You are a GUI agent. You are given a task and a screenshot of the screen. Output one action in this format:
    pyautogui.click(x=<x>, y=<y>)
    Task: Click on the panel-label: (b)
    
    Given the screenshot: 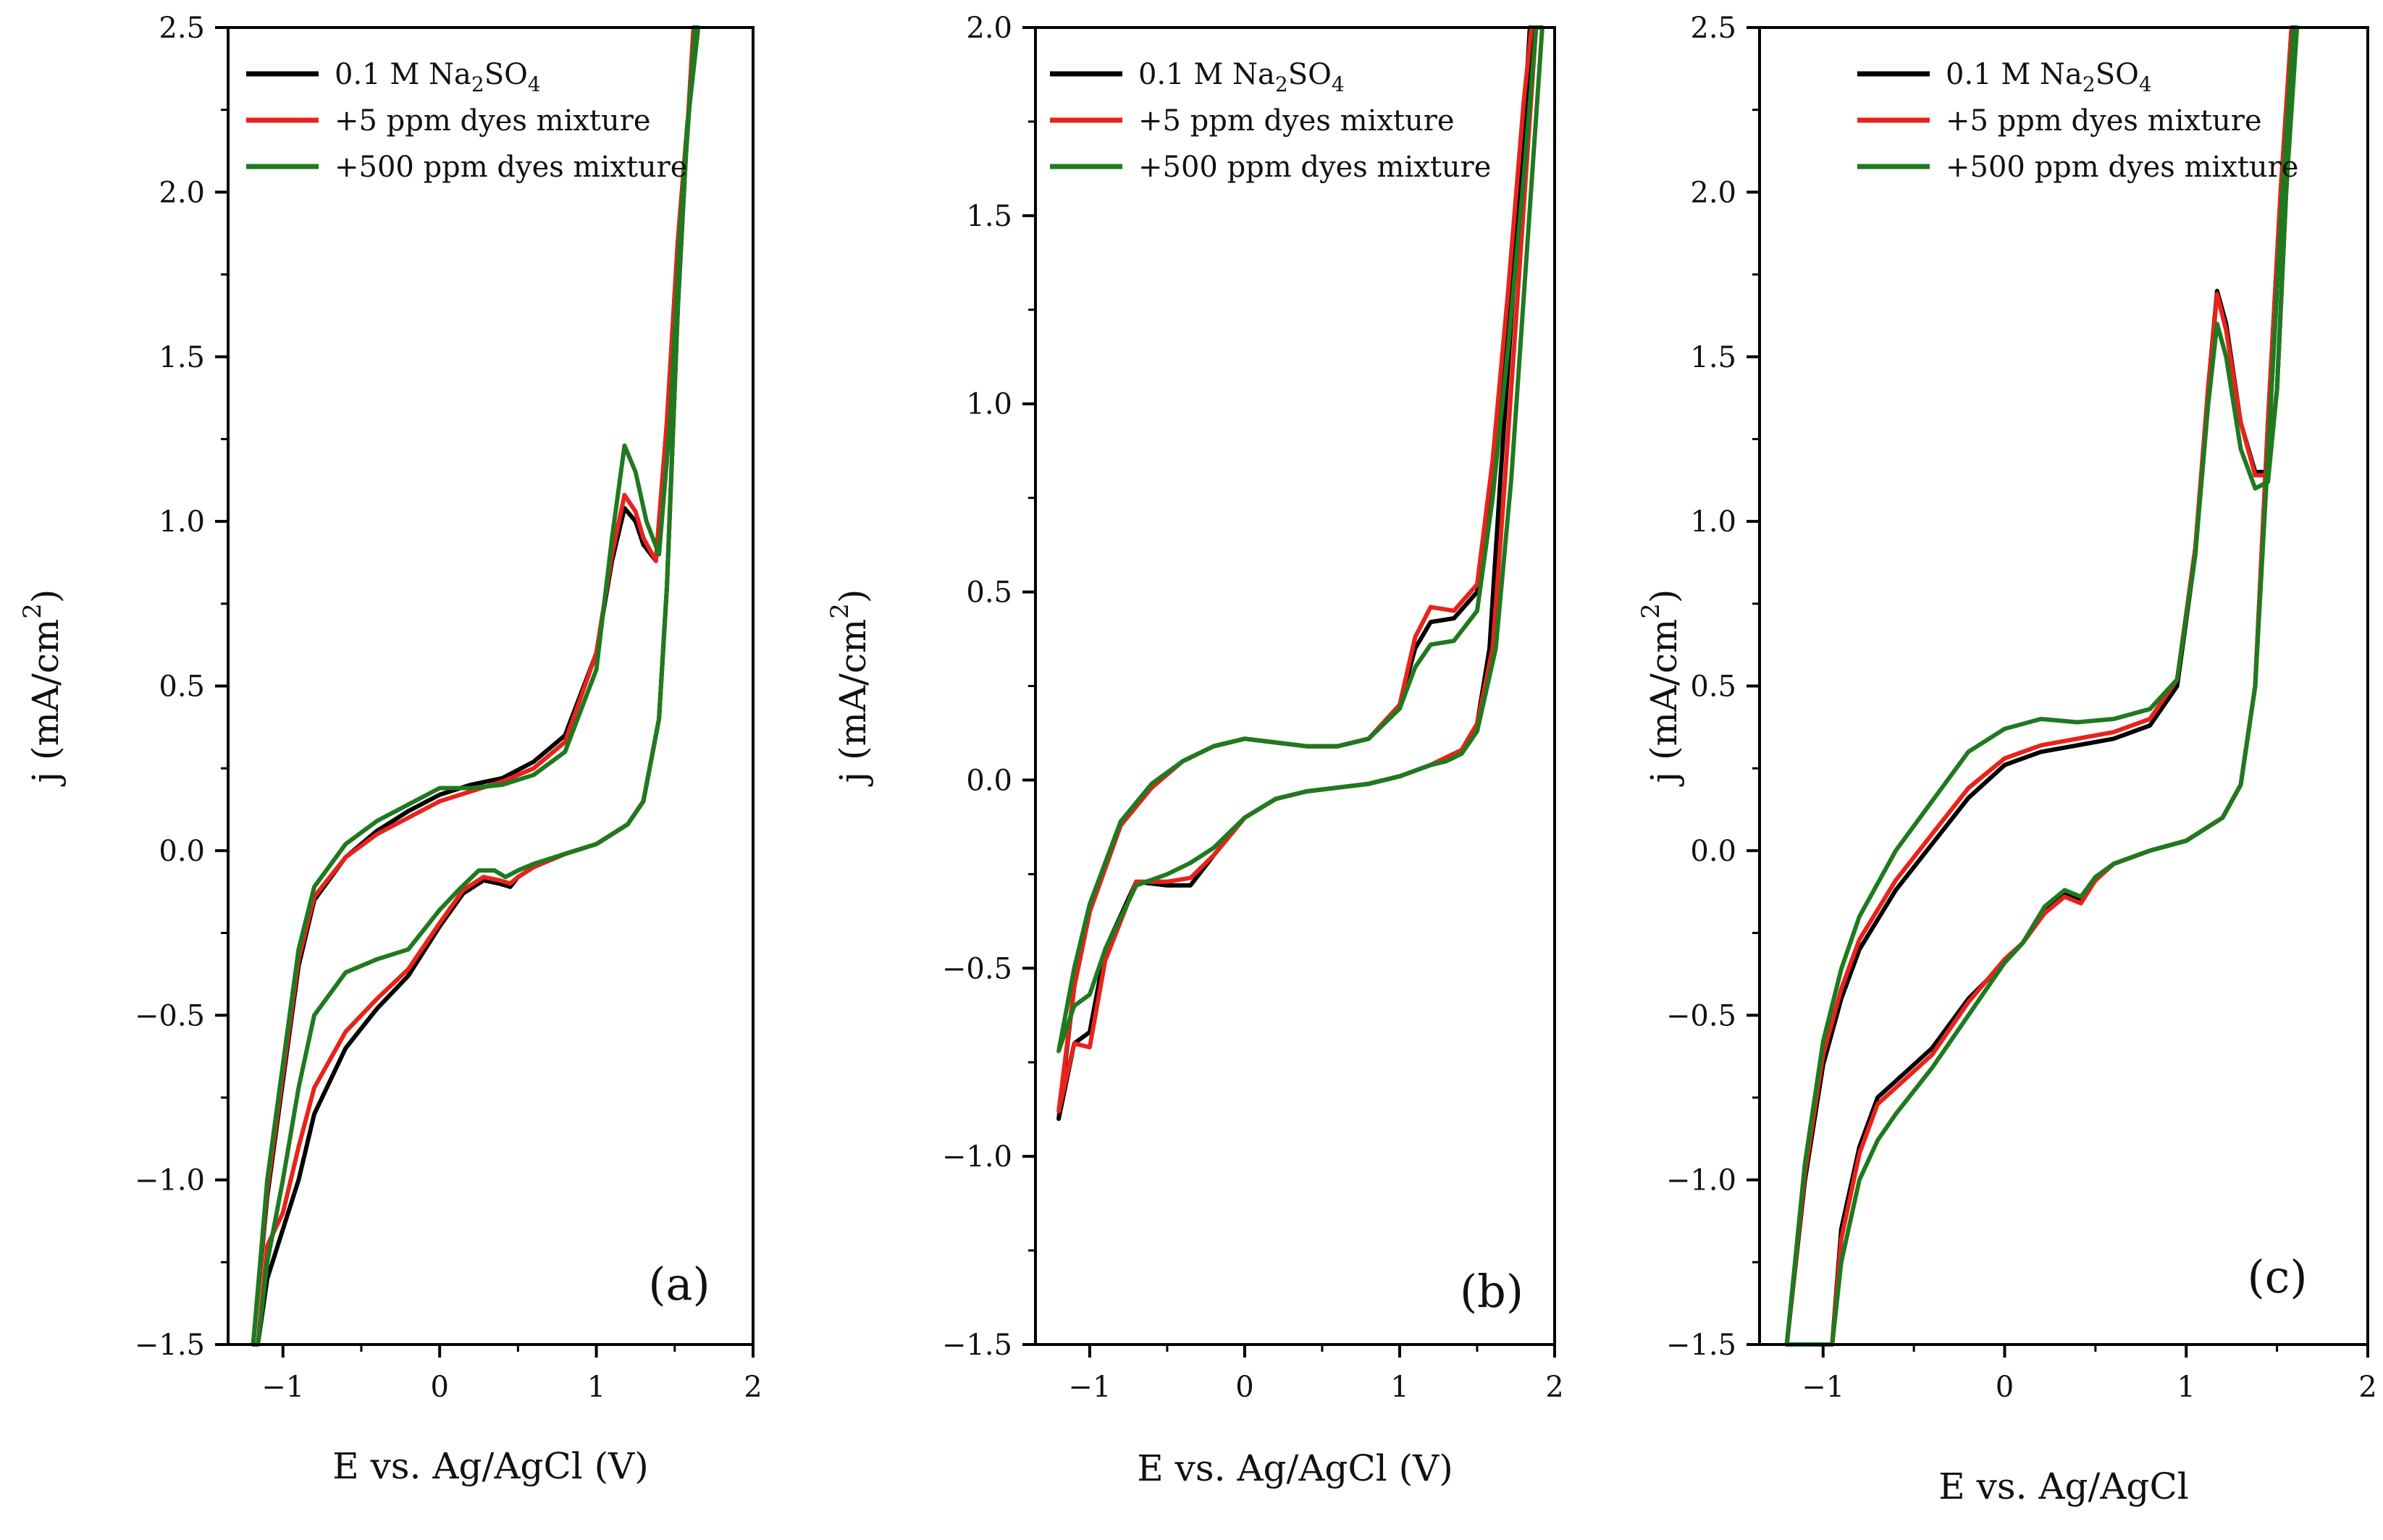 What is the action you would take?
    pyautogui.click(x=1491, y=1291)
    